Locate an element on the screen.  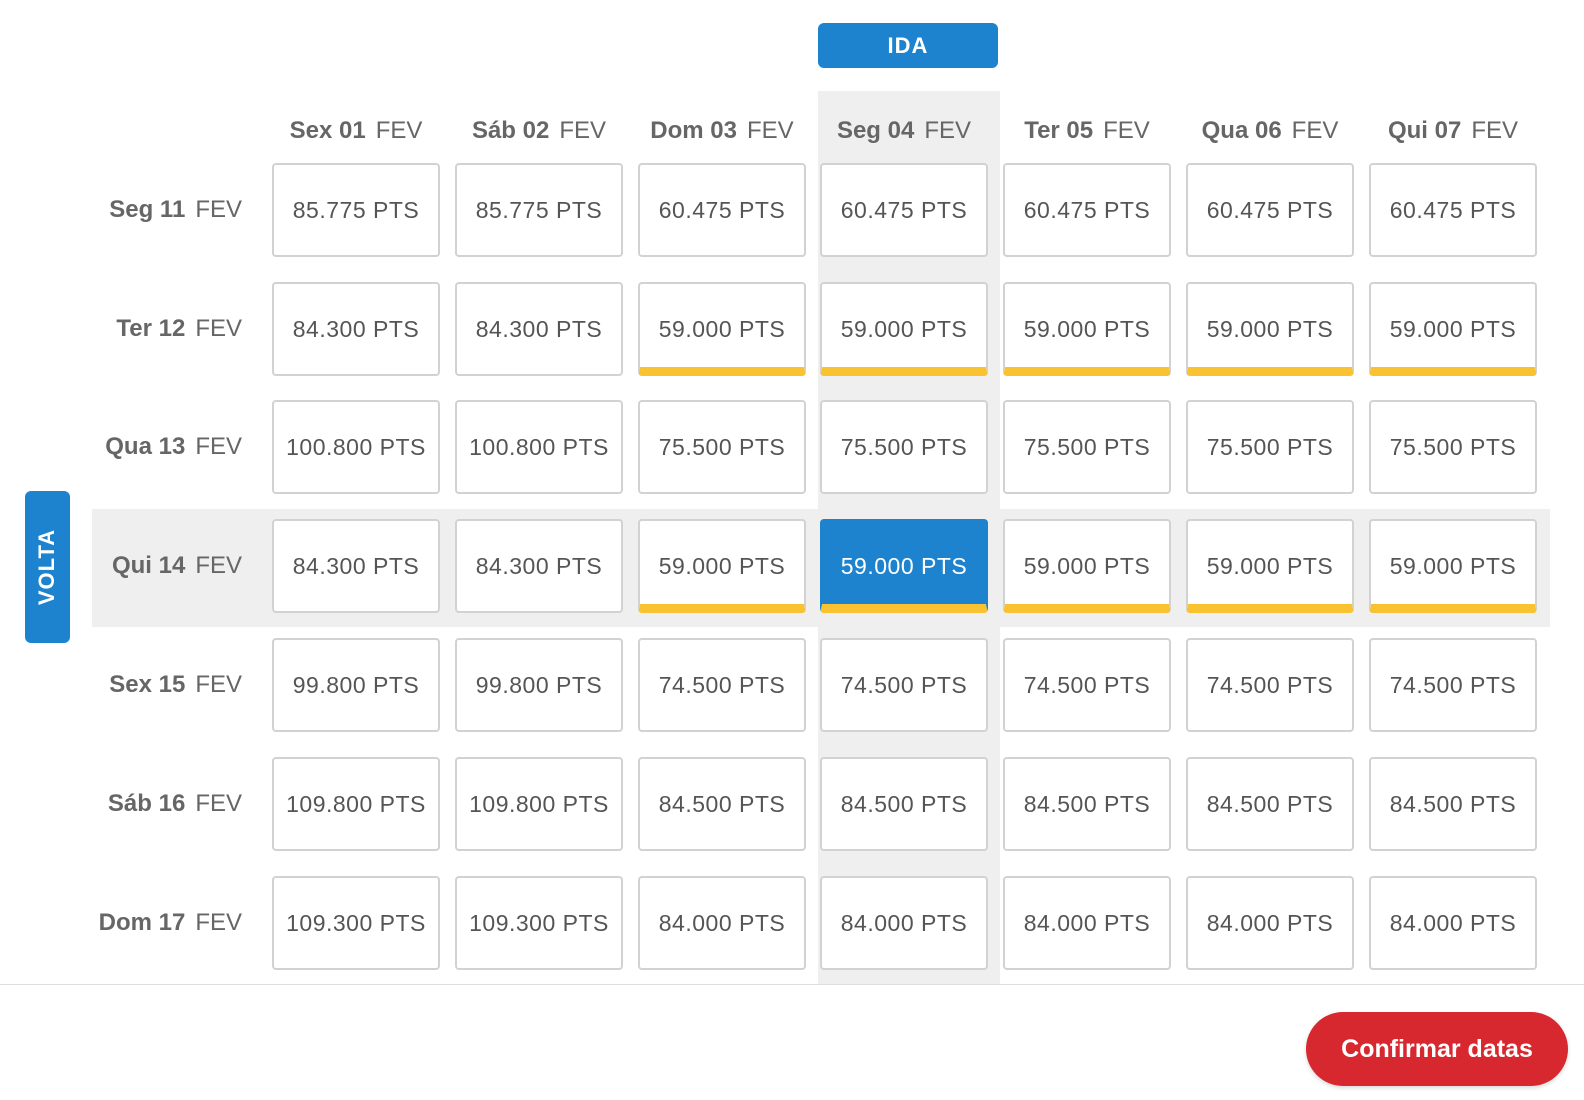
outbound-date-header: Qua 06 FEV is located at coordinates (1270, 131).